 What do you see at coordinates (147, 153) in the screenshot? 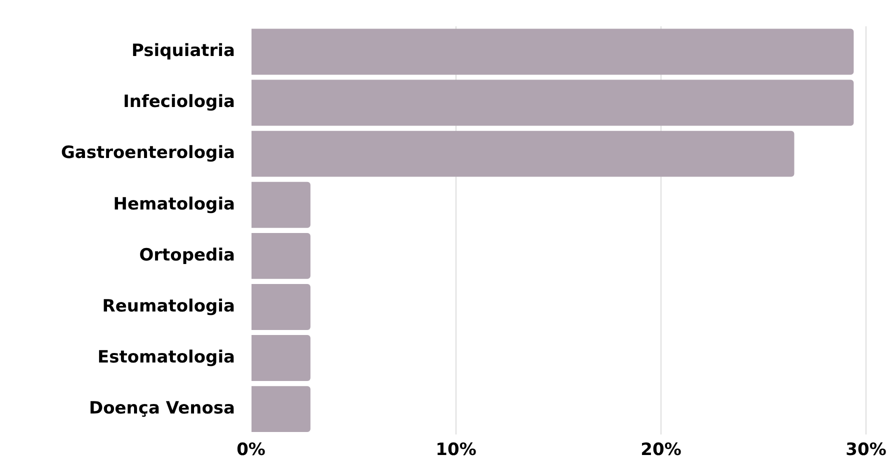
I see `y-tick-label: Gastroenterologia` at bounding box center [147, 153].